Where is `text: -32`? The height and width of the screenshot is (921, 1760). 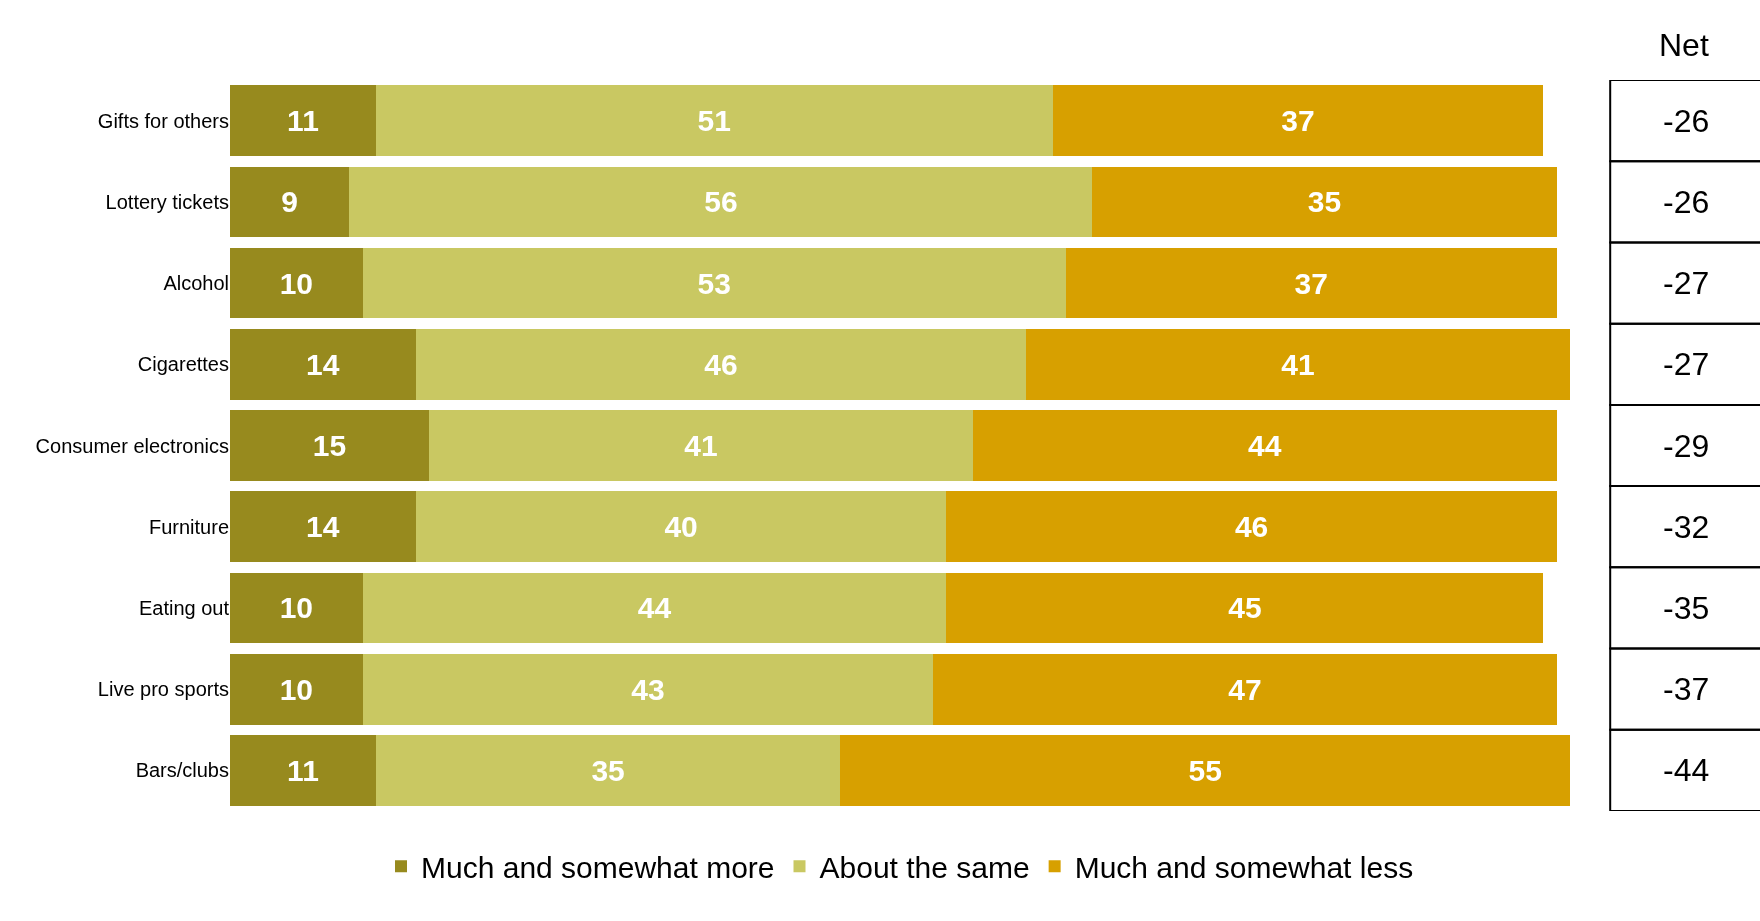 text: -32 is located at coordinates (1686, 527).